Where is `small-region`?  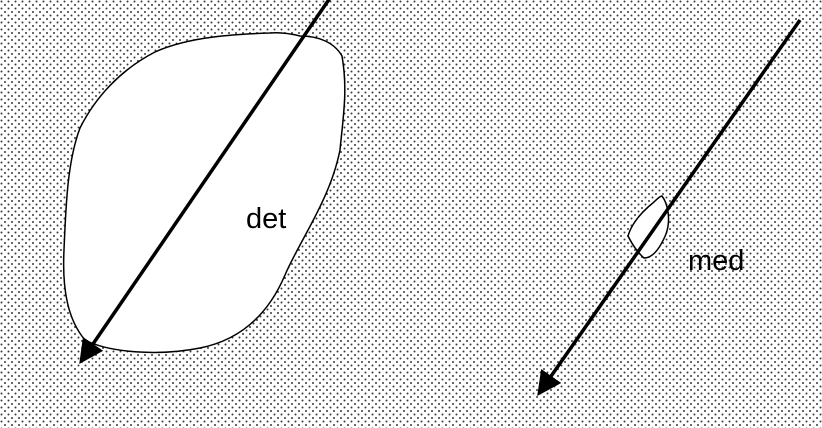 small-region is located at coordinates (648, 227).